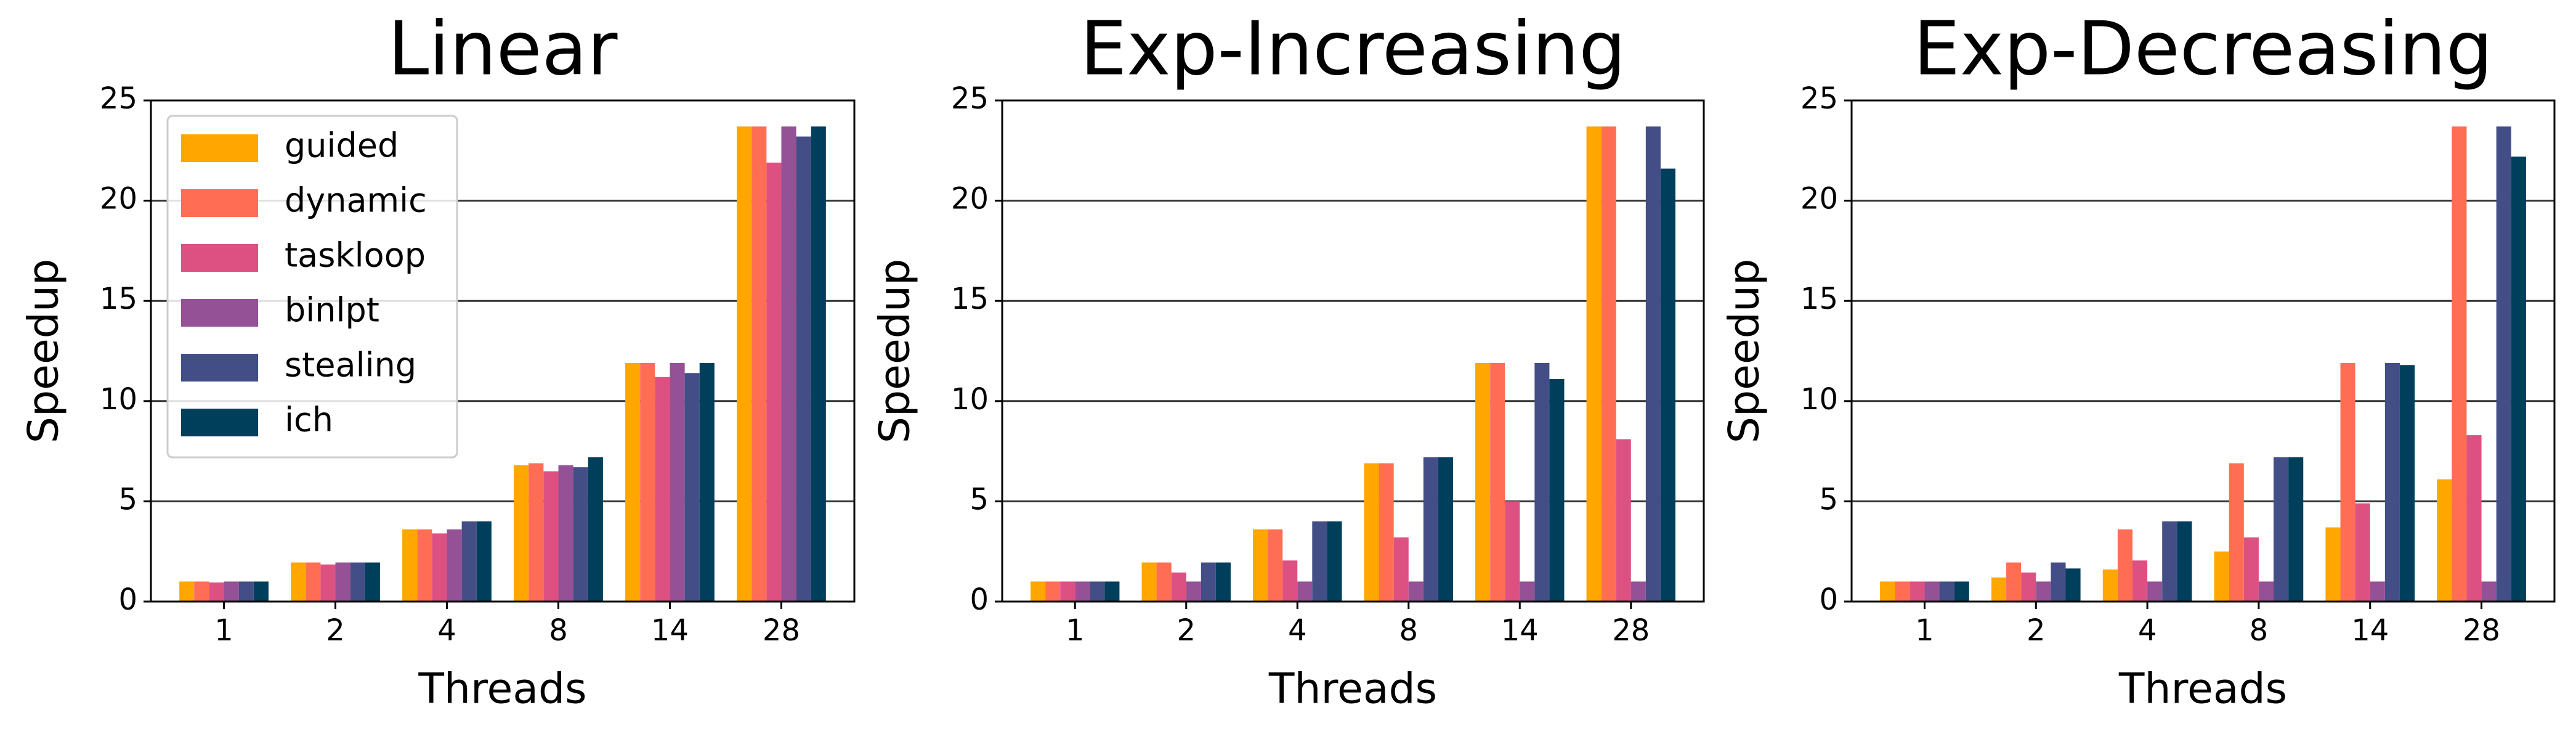  What do you see at coordinates (1353, 50) in the screenshot?
I see `chart-title: Exp-Increasing` at bounding box center [1353, 50].